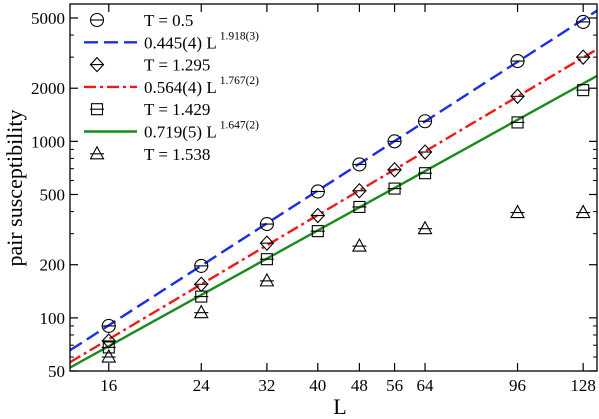 The height and width of the screenshot is (419, 599). I want to click on legend-exponent: 1.647(2), so click(239, 126).